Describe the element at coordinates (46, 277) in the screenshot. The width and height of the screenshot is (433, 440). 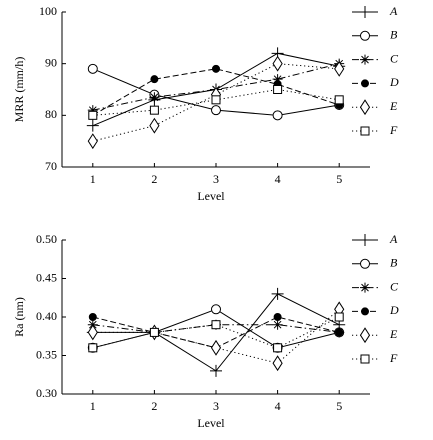
I see `y-tick-label: 0.45` at that location.